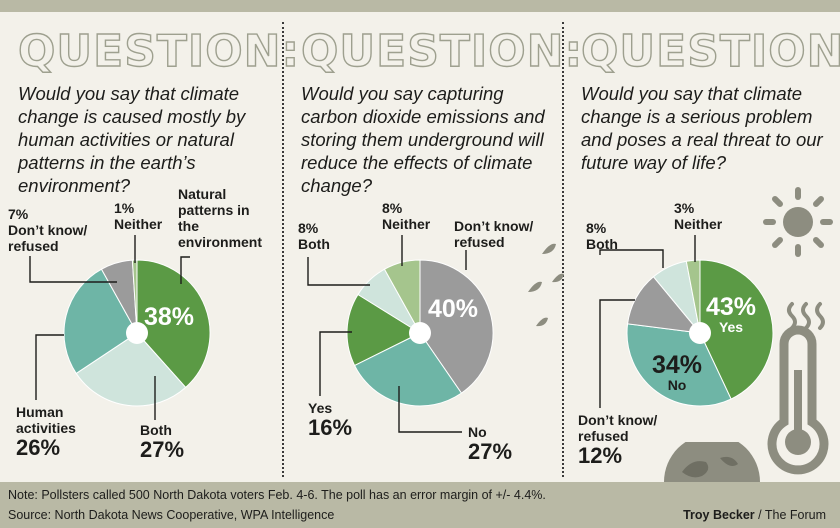 This screenshot has width=840, height=528. What do you see at coordinates (693, 296) in the screenshot?
I see `pie-slice-neither` at bounding box center [693, 296].